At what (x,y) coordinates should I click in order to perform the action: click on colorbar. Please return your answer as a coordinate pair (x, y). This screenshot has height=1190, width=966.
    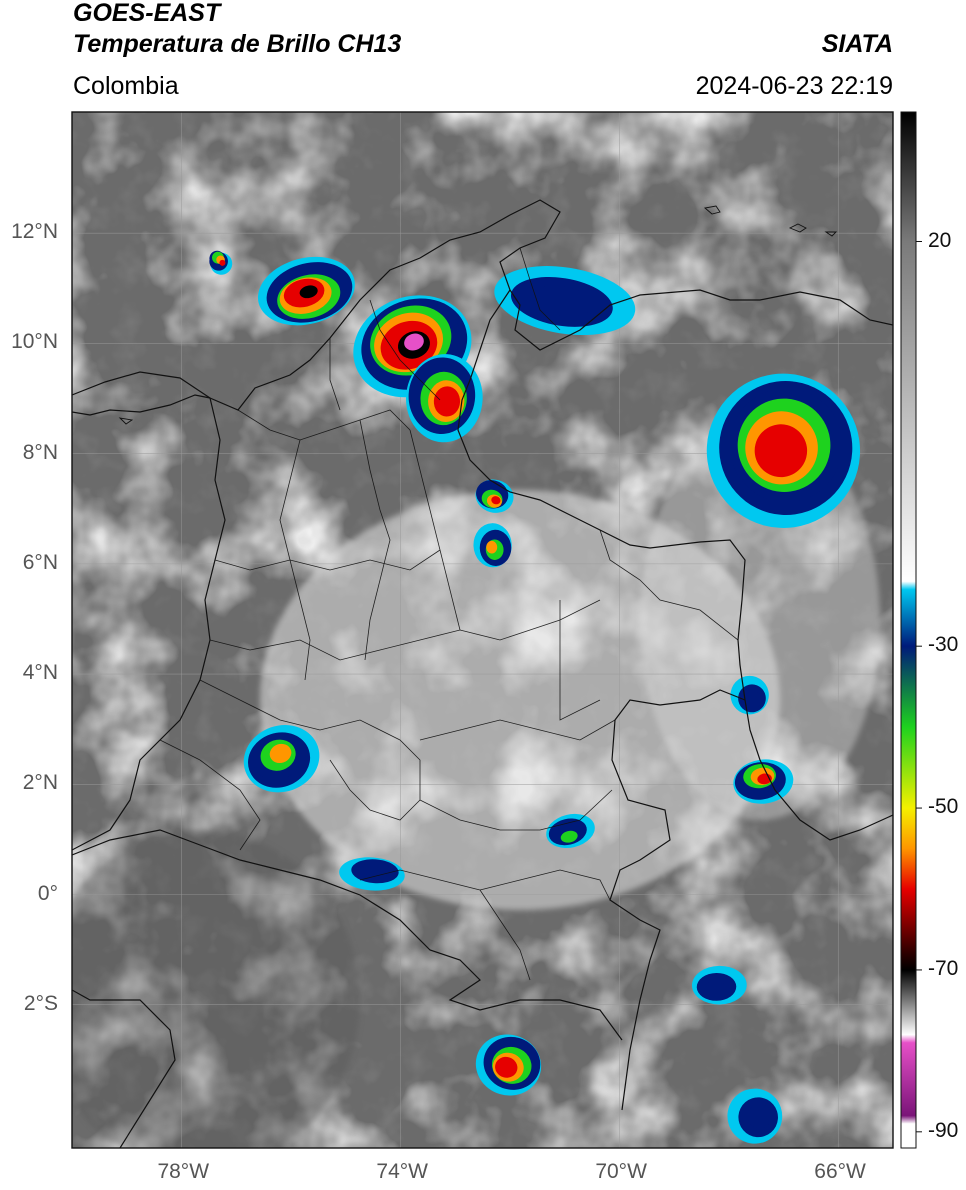
    Looking at the image, I should click on (908, 630).